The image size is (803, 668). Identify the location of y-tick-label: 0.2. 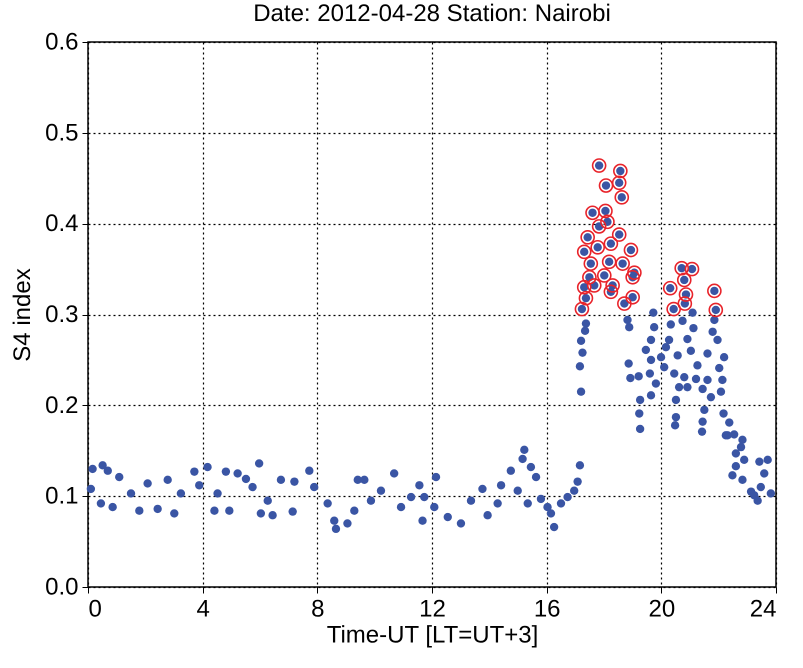
(61, 405).